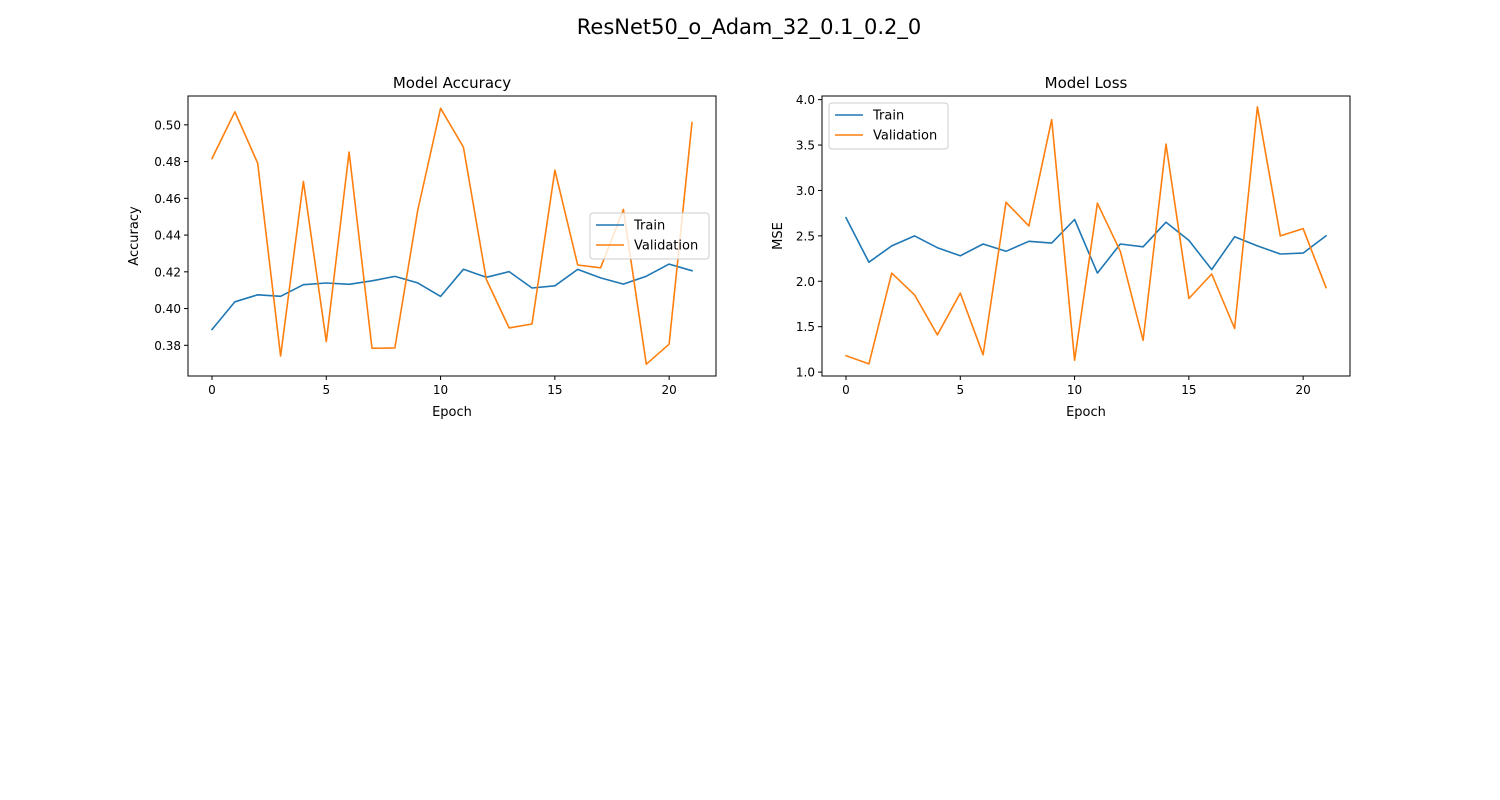 The image size is (1500, 800). I want to click on y-tick-label: 4.0, so click(805, 100).